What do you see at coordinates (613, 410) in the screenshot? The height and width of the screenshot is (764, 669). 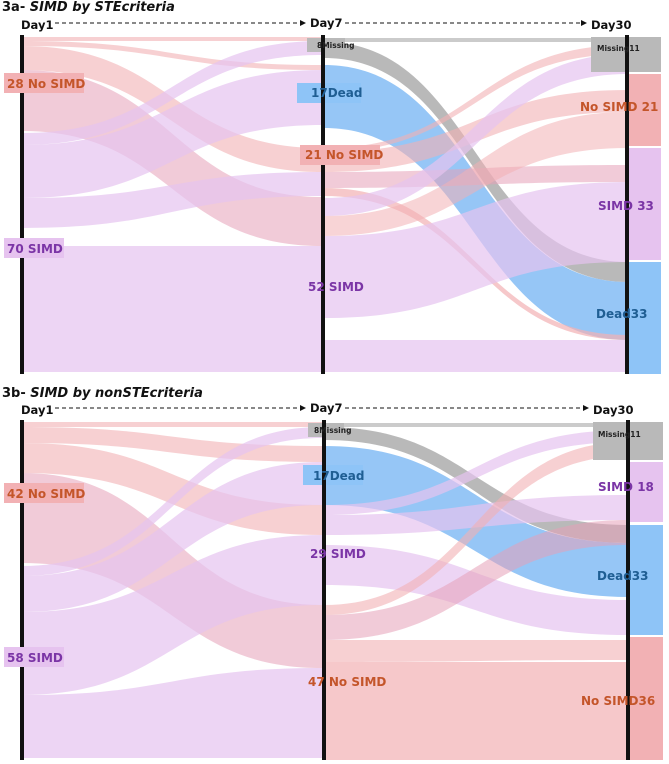 I see `panel-3b-day30-label: Day30` at bounding box center [613, 410].